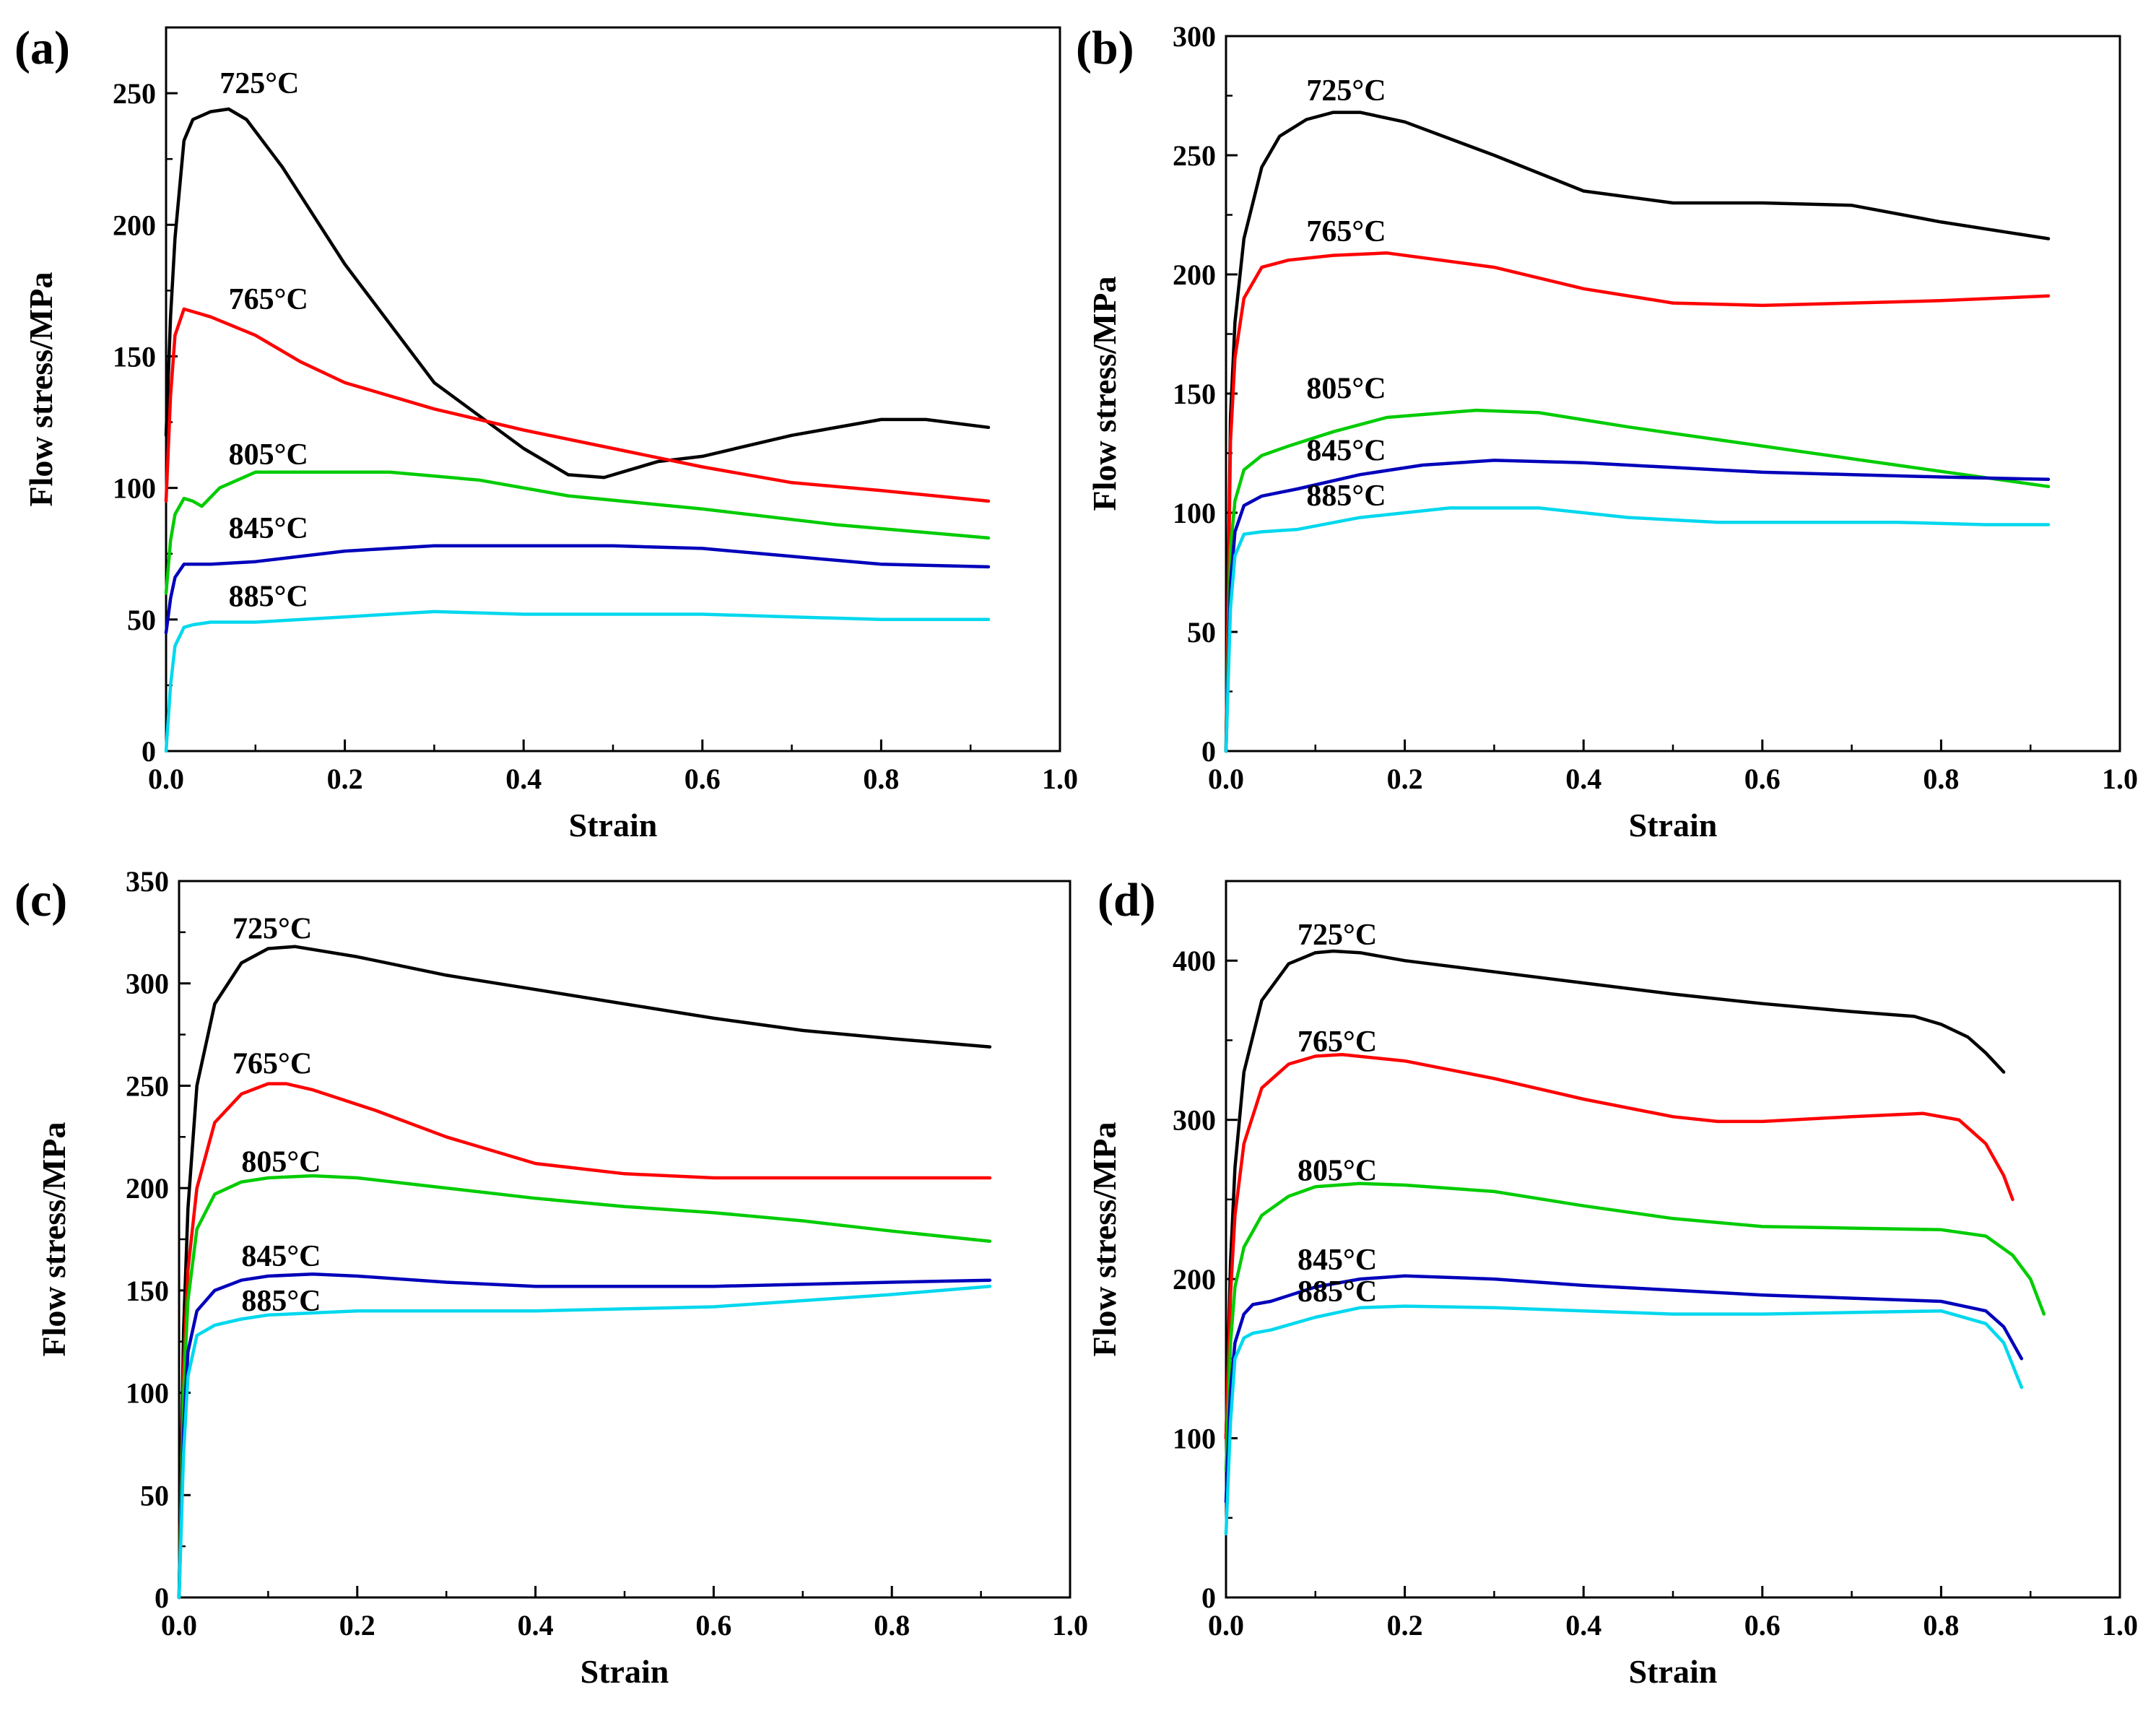 The height and width of the screenshot is (1713, 2156). What do you see at coordinates (42, 48) in the screenshot?
I see `panel-letter: (a)` at bounding box center [42, 48].